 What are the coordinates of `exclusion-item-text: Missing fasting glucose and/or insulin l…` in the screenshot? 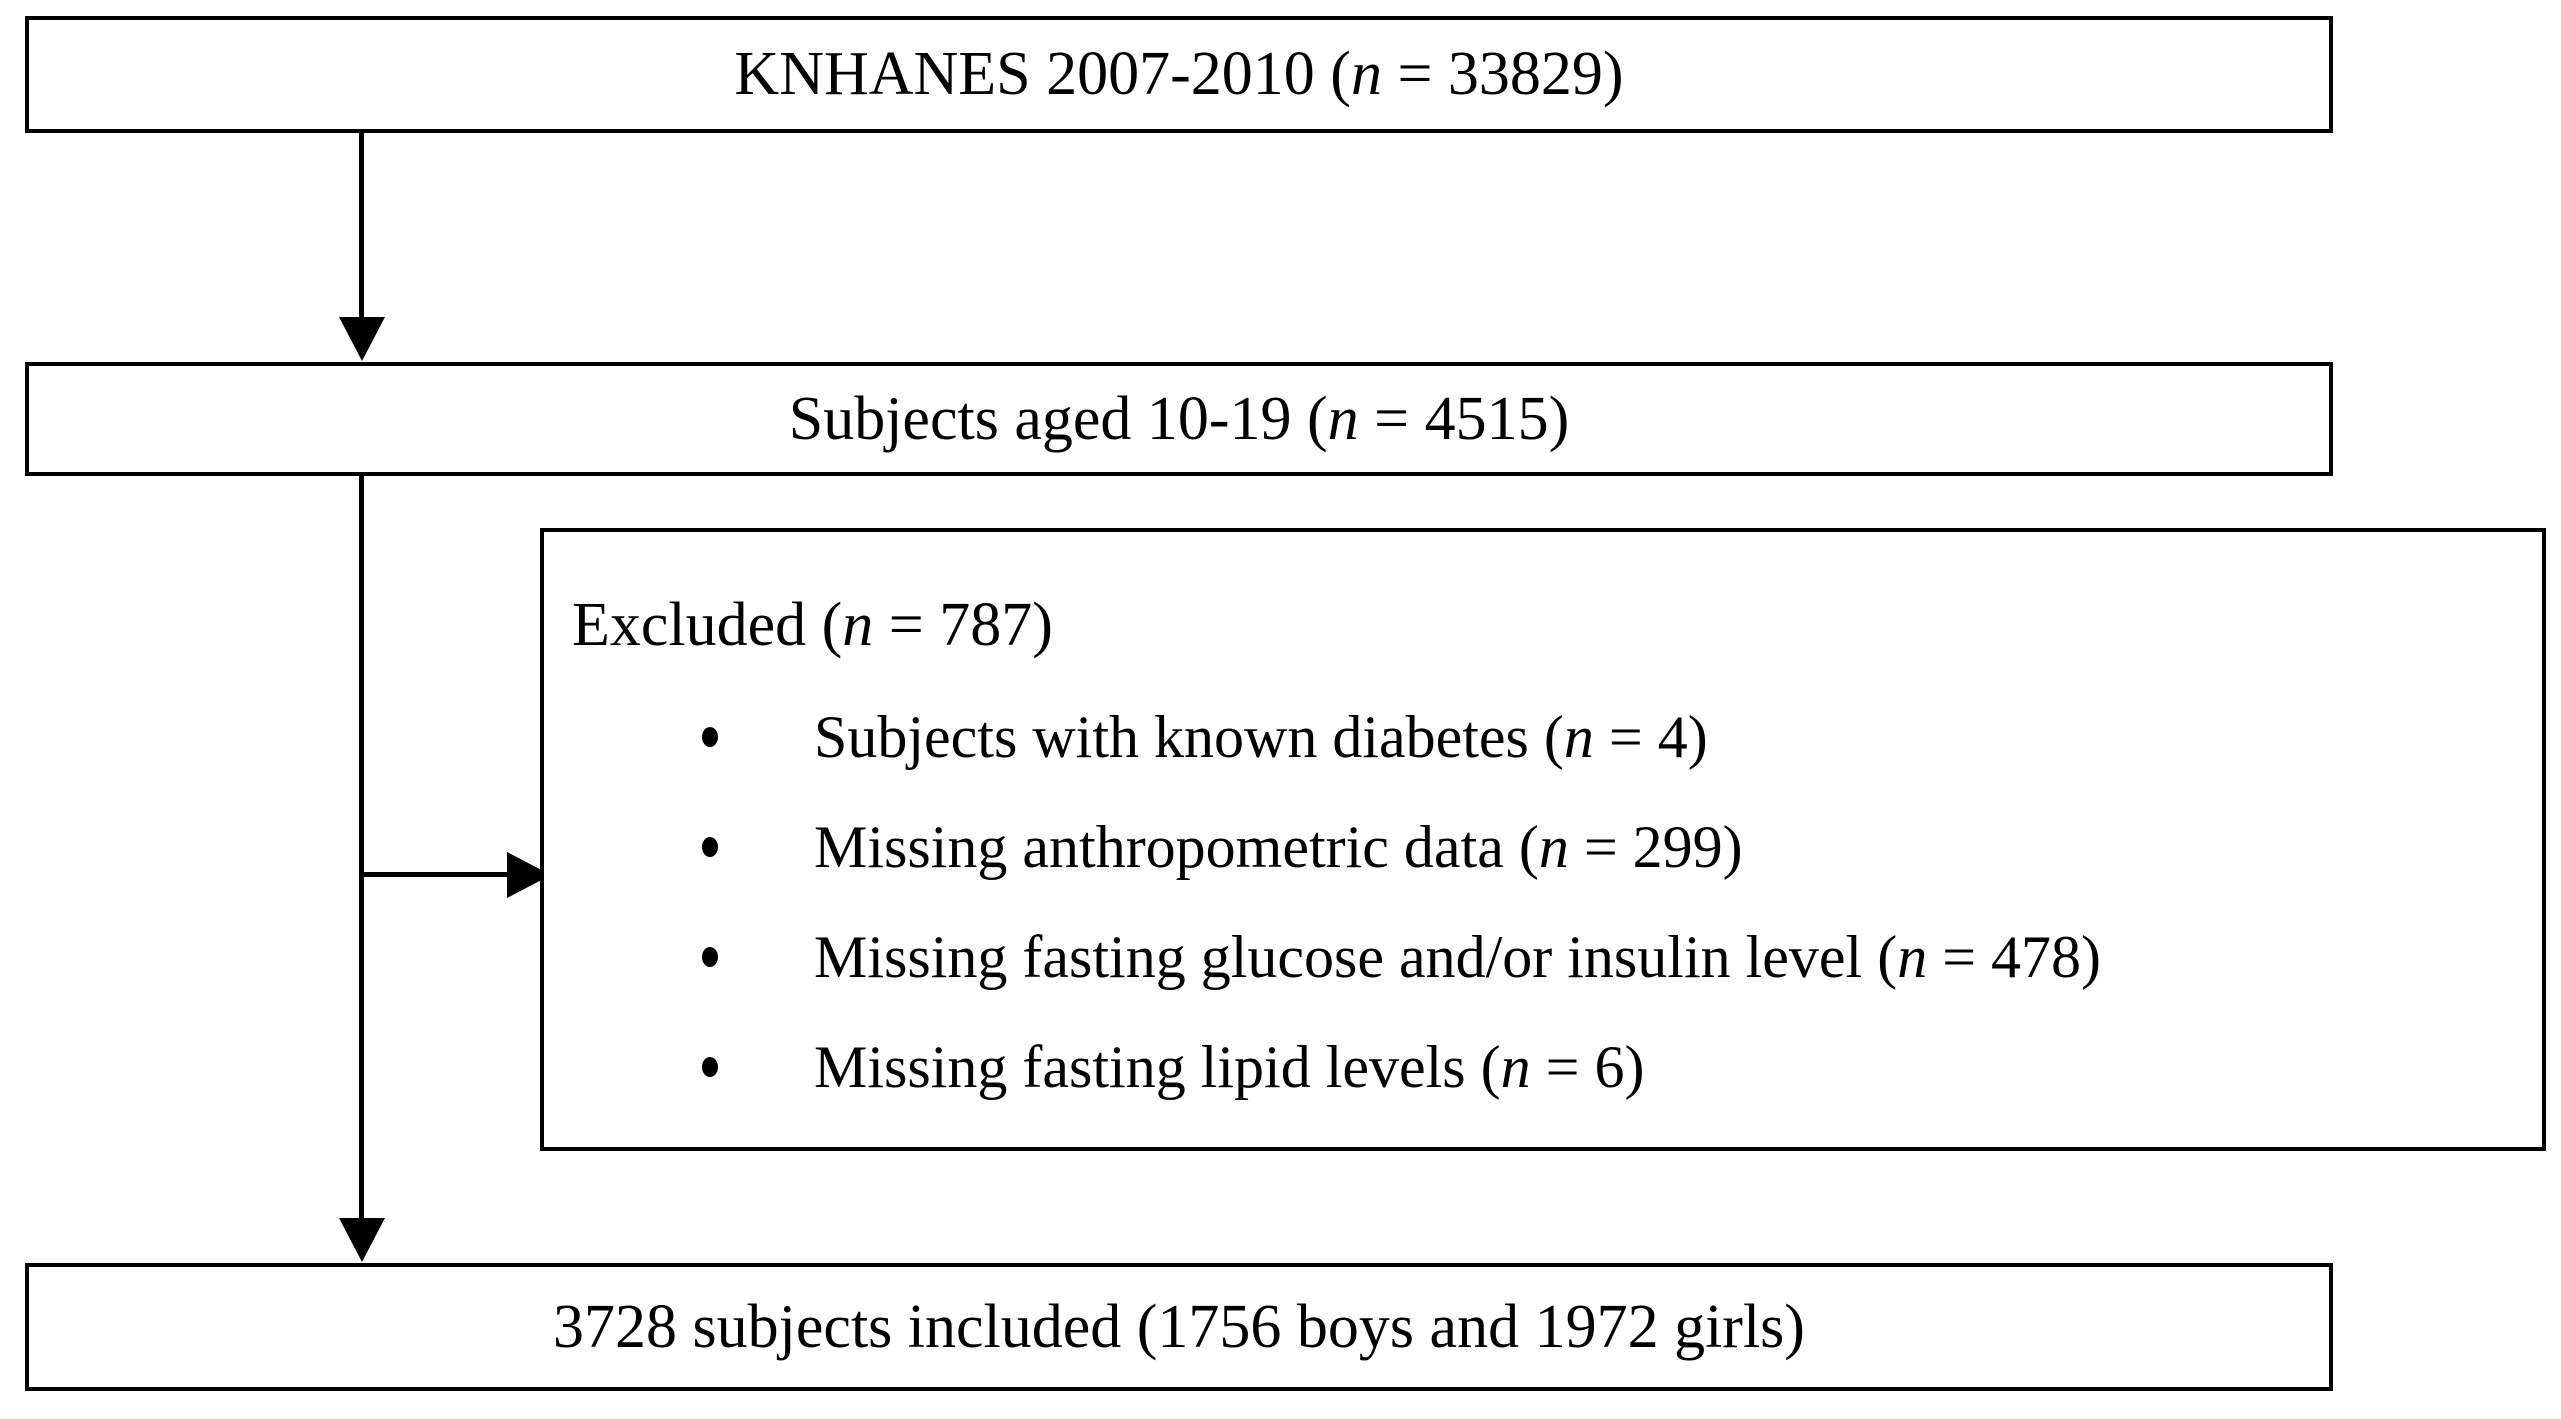 It's located at (1457, 957).